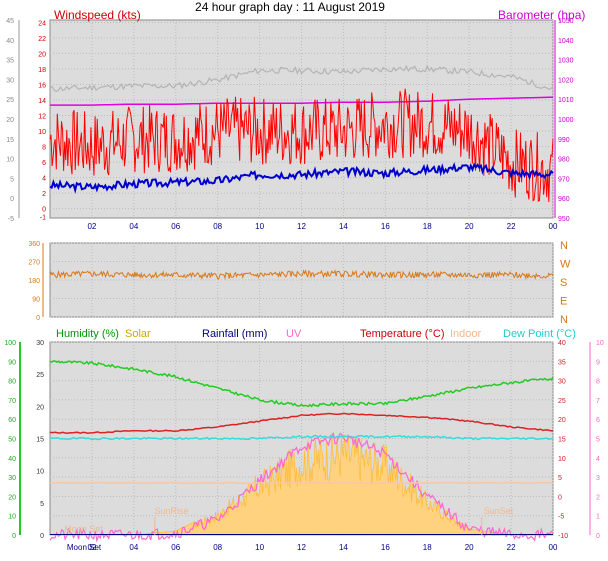 The image size is (608, 561). Describe the element at coordinates (97, 15) in the screenshot. I see `windspeed-legend: Windspeed (kts)` at that location.